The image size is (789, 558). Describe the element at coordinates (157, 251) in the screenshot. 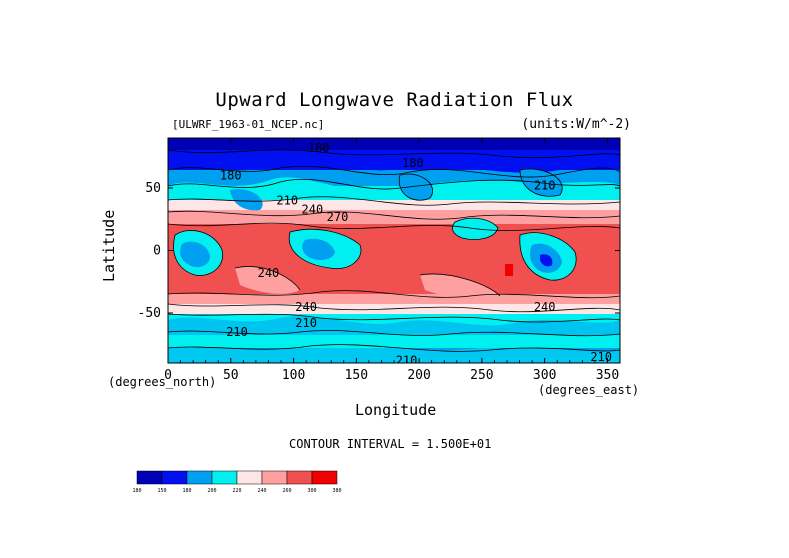

I see `y-tick-label: 0` at that location.